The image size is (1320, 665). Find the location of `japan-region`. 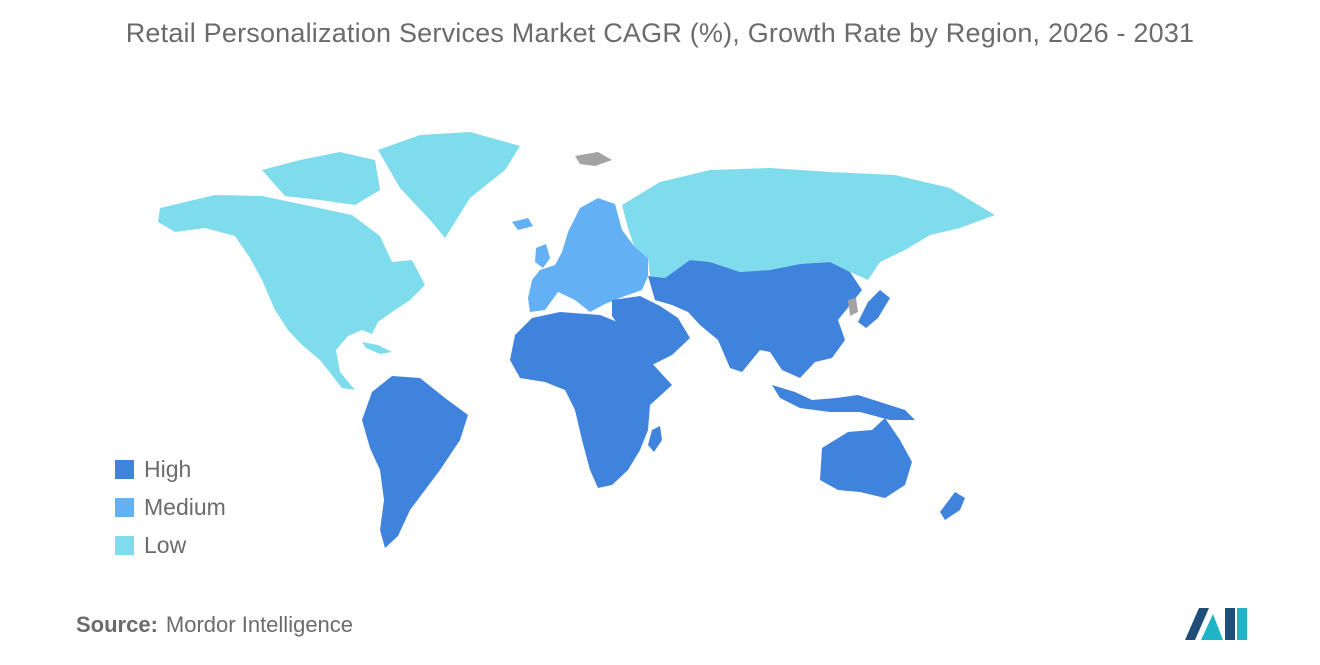

japan-region is located at coordinates (874, 309).